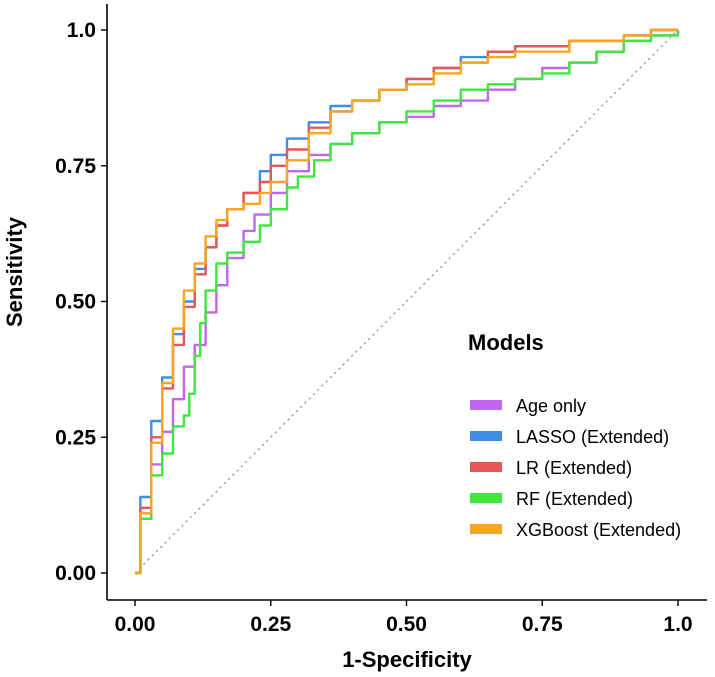  I want to click on x-tick-label: 0.75, so click(542, 624).